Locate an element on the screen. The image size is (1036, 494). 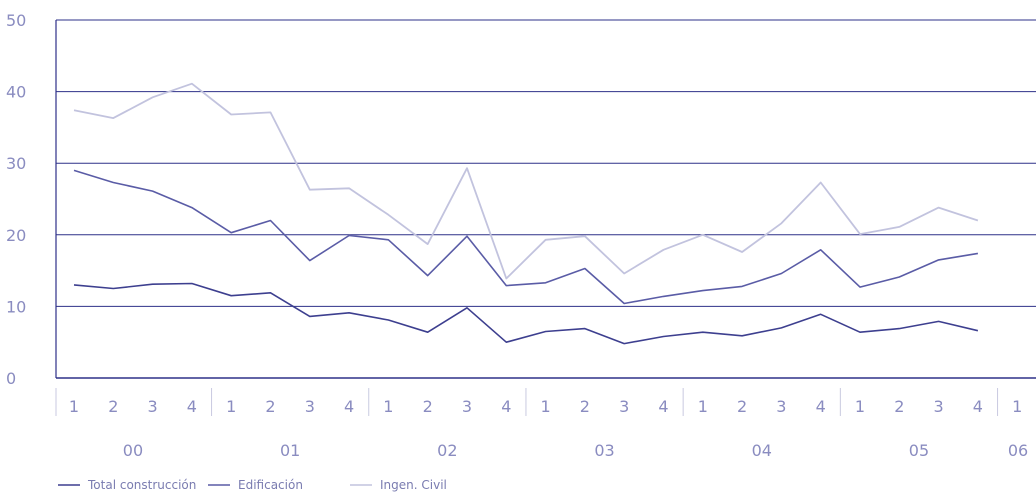
x-axis: 1 2 3 4 1 2 3 4 1 2 3 4 1 2 3 4 1 2 3 4 1 2 3 4 1 00 01 02 03 04 05 06 is located at coordinates (541, 424).